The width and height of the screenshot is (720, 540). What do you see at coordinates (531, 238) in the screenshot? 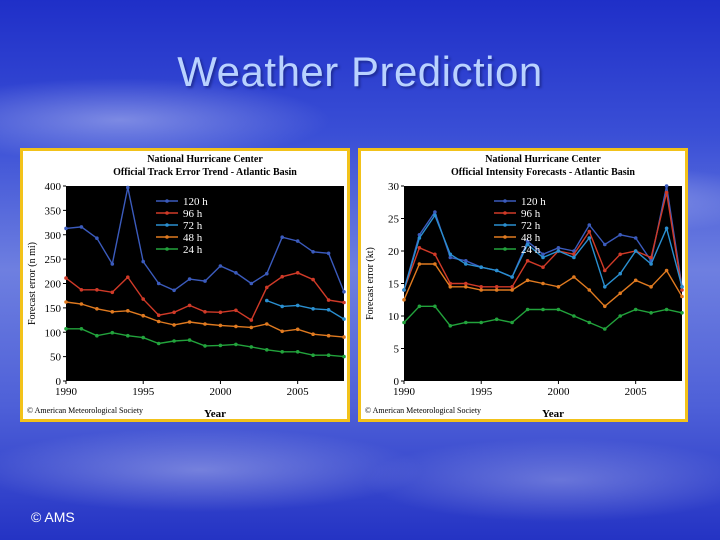
I see `legend-label: 48 h` at bounding box center [531, 238].